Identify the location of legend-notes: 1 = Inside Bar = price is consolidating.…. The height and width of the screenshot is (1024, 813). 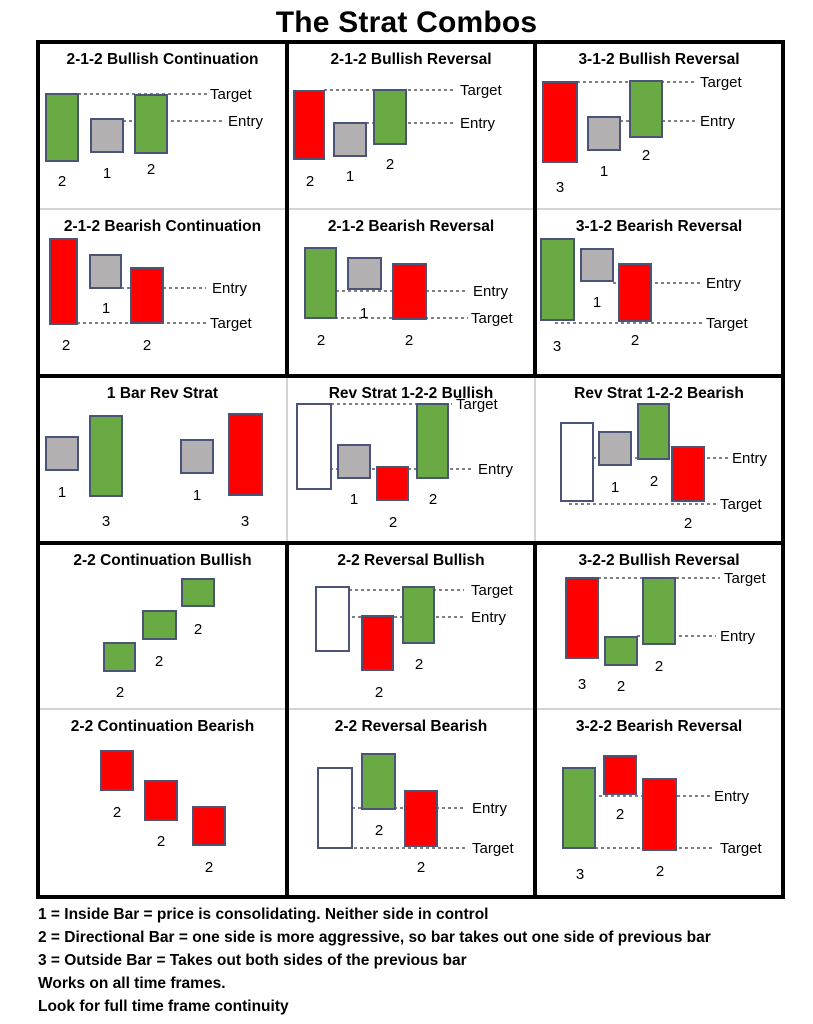
(423, 960).